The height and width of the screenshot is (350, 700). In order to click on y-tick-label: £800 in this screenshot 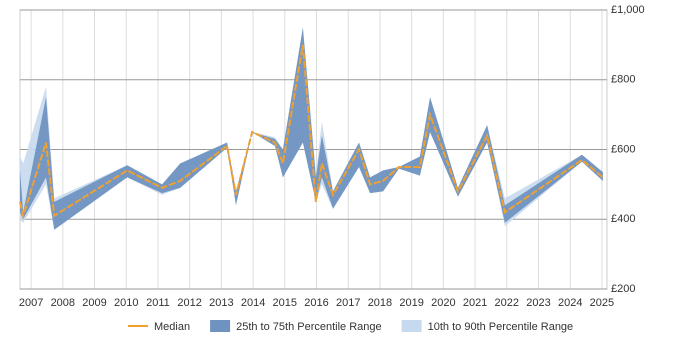, I will do `click(623, 80)`.